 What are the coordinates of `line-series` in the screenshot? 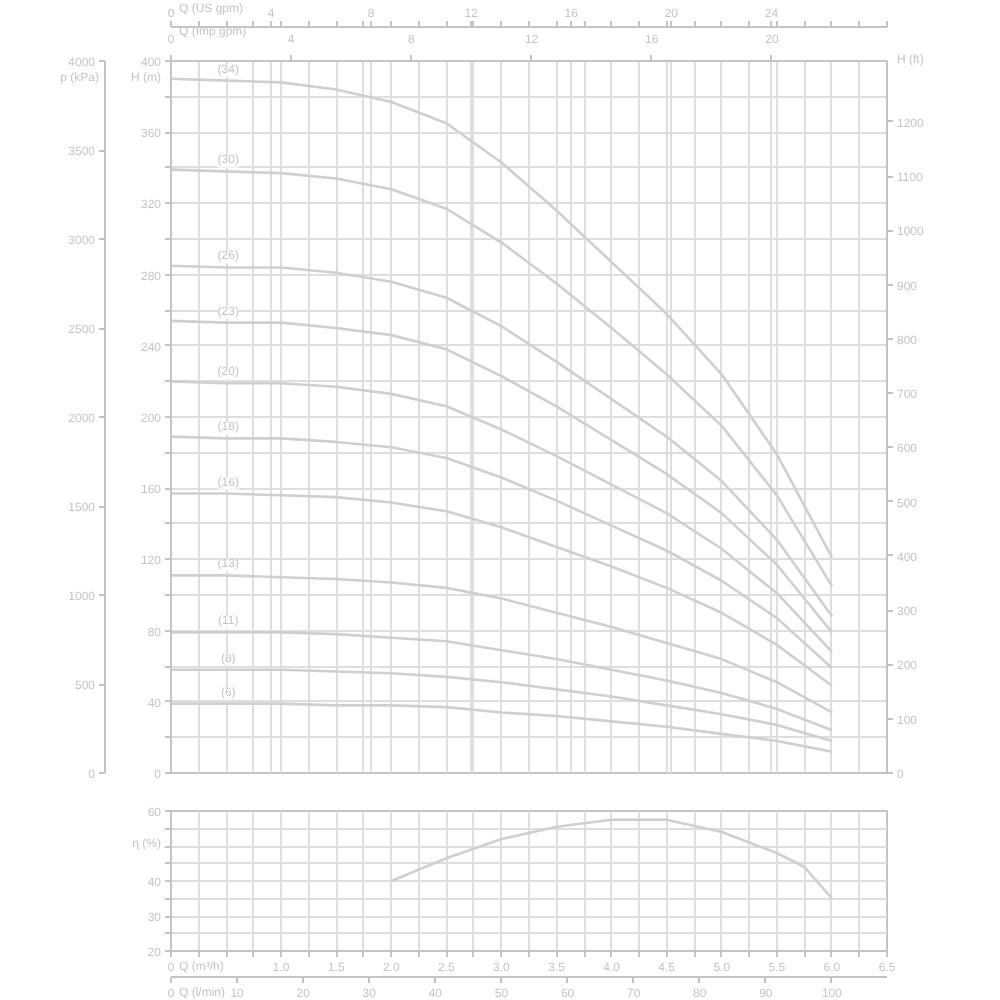 It's located at (612, 859).